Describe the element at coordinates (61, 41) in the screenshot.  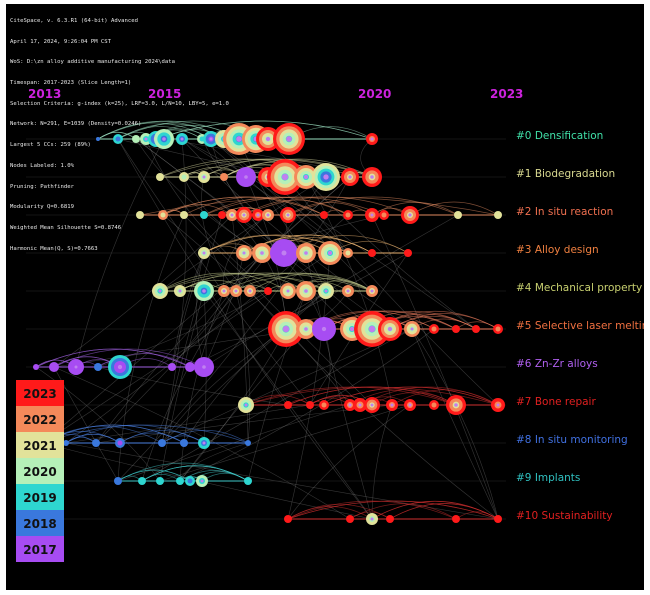
I see `header-line: April 17, 2024, 9:26:04 PM CST` at that location.